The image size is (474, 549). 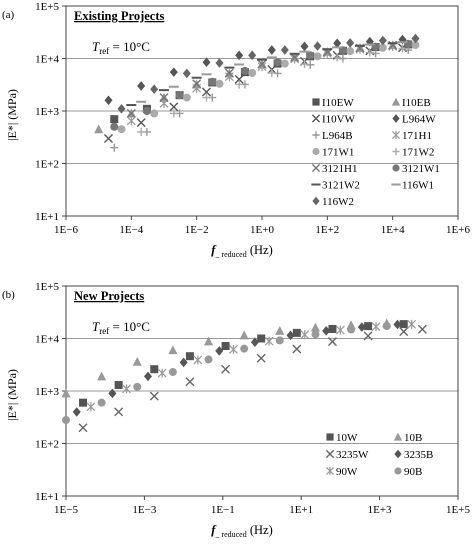 What do you see at coordinates (47, 287) in the screenshot?
I see `y-tick-label: 1E+5` at bounding box center [47, 287].